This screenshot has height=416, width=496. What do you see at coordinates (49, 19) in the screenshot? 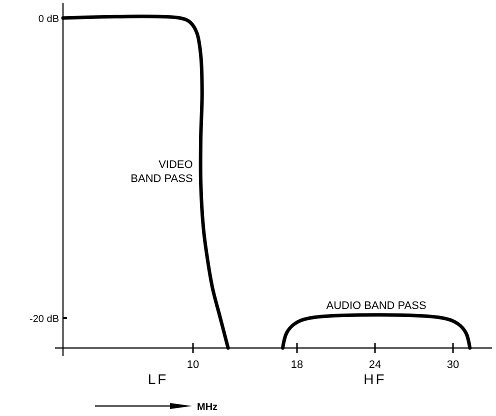
I see `y-tick-label: 0 dB` at bounding box center [49, 19].